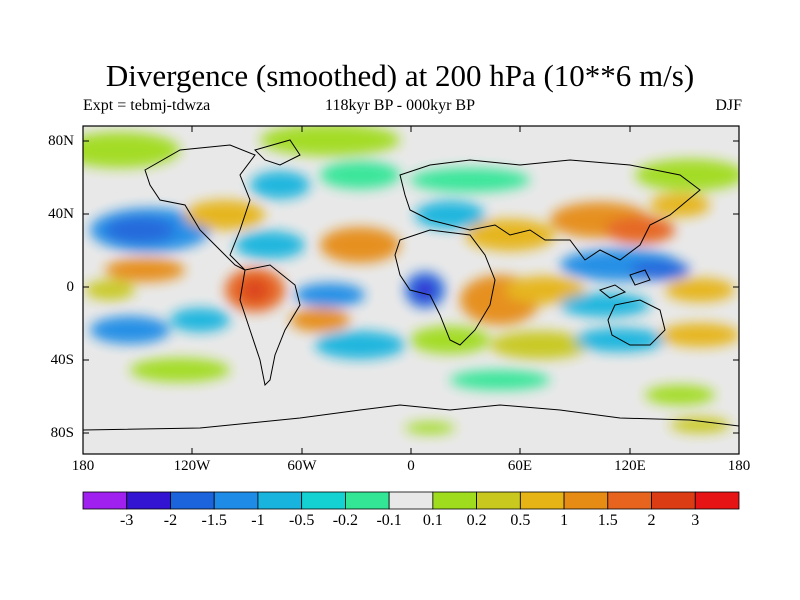 This screenshot has width=800, height=600. I want to click on colorbar, so click(411, 500).